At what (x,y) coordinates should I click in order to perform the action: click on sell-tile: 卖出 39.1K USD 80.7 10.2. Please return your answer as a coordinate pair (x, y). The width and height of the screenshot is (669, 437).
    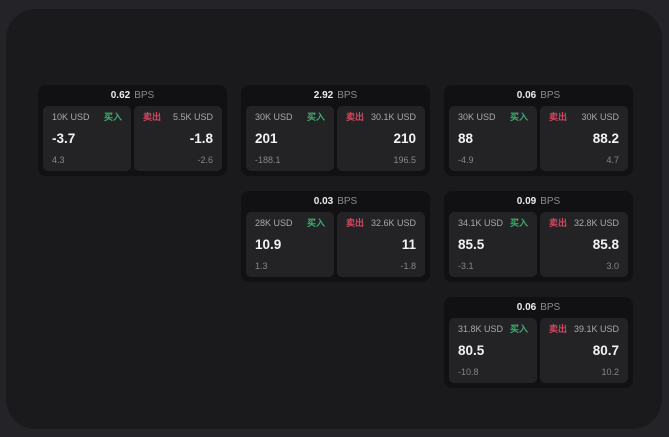
    Looking at the image, I should click on (584, 350).